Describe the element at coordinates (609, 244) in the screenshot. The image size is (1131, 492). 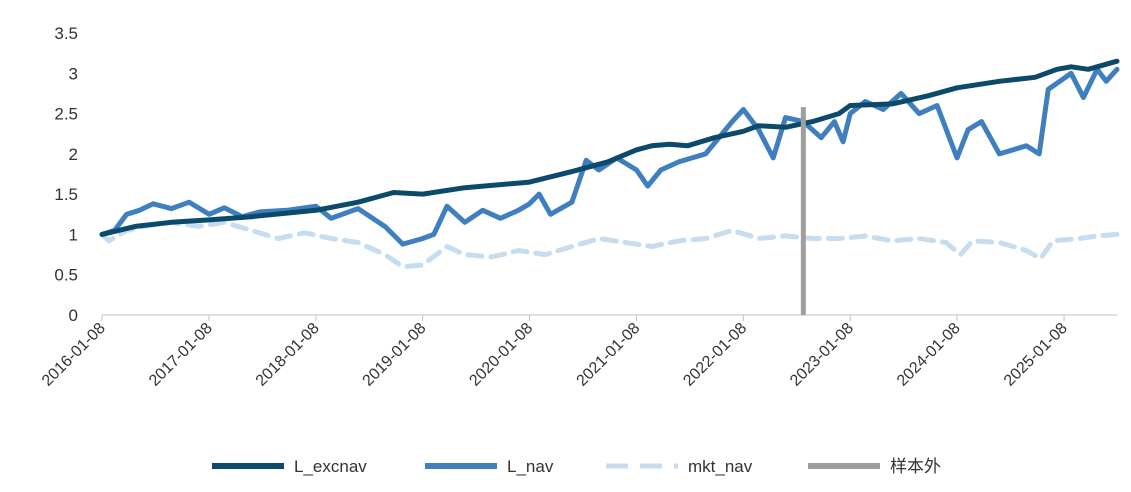
I see `series-line-mkt-nav` at that location.